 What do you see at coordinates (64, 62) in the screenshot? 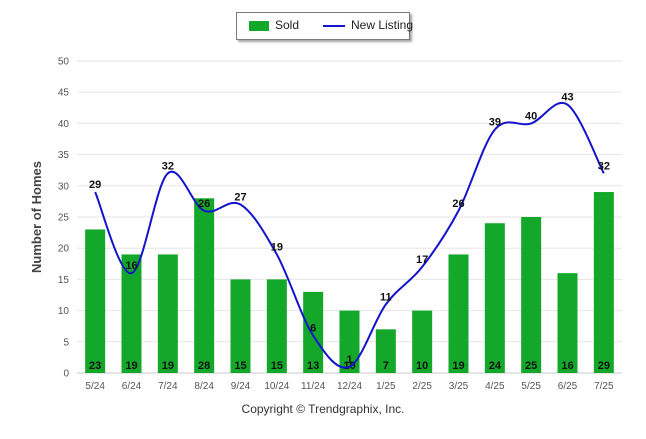
I see `y-tick-label: 50` at bounding box center [64, 62].